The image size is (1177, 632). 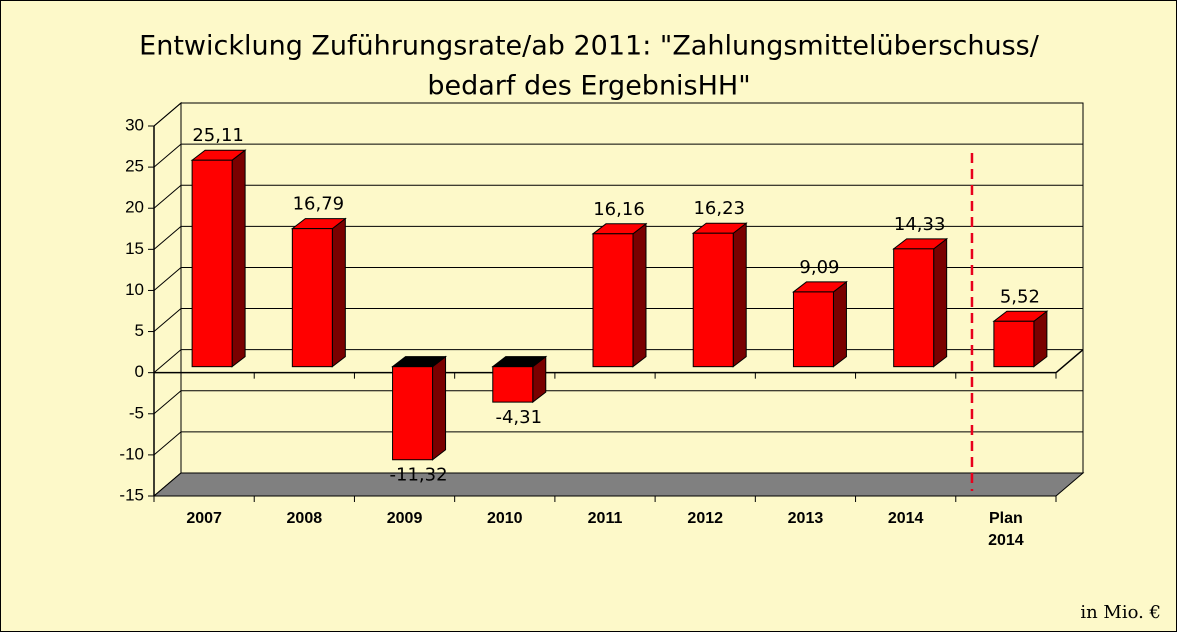 I want to click on x-tick-label: 2007, so click(x=204, y=518).